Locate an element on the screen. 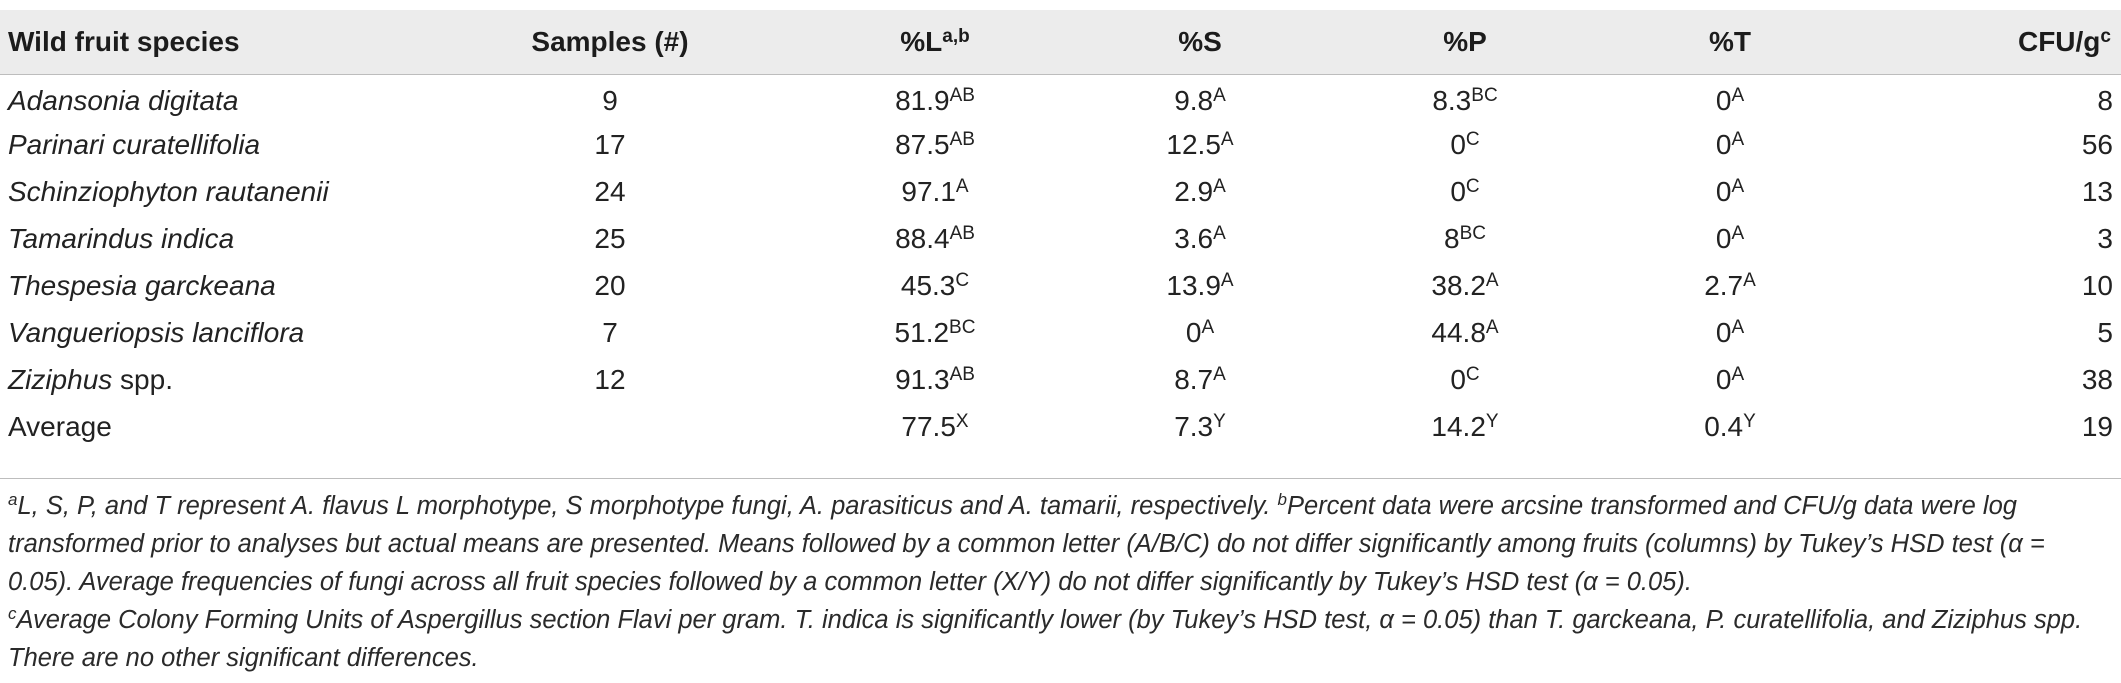 This screenshot has height=683, width=2121. species-name: Schinziophyton rautanenii is located at coordinates (168, 191).